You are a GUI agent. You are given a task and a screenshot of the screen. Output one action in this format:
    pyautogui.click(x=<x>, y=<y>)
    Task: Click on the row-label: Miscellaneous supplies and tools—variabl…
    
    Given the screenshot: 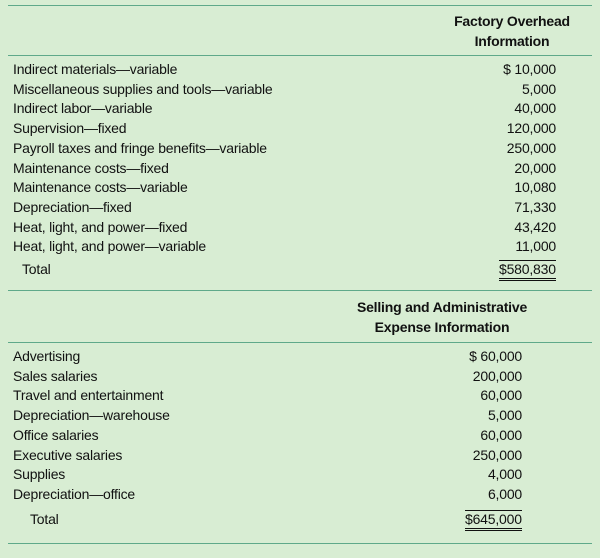 What is the action you would take?
    pyautogui.click(x=143, y=88)
    